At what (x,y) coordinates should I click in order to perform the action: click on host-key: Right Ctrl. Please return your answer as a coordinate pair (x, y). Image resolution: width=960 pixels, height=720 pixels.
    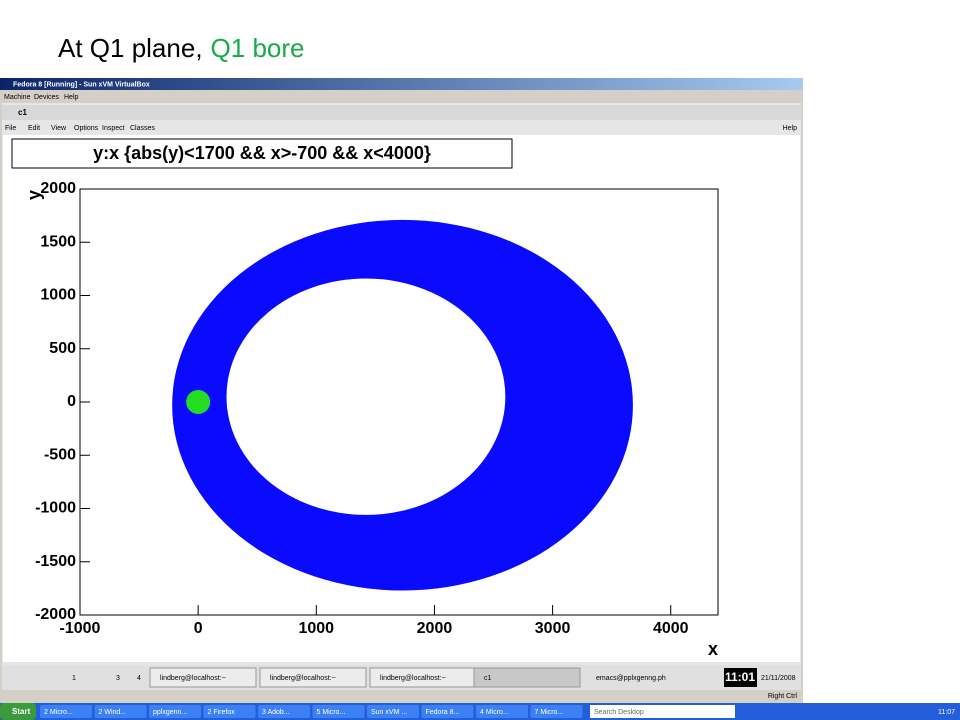
    Looking at the image, I should click on (783, 696).